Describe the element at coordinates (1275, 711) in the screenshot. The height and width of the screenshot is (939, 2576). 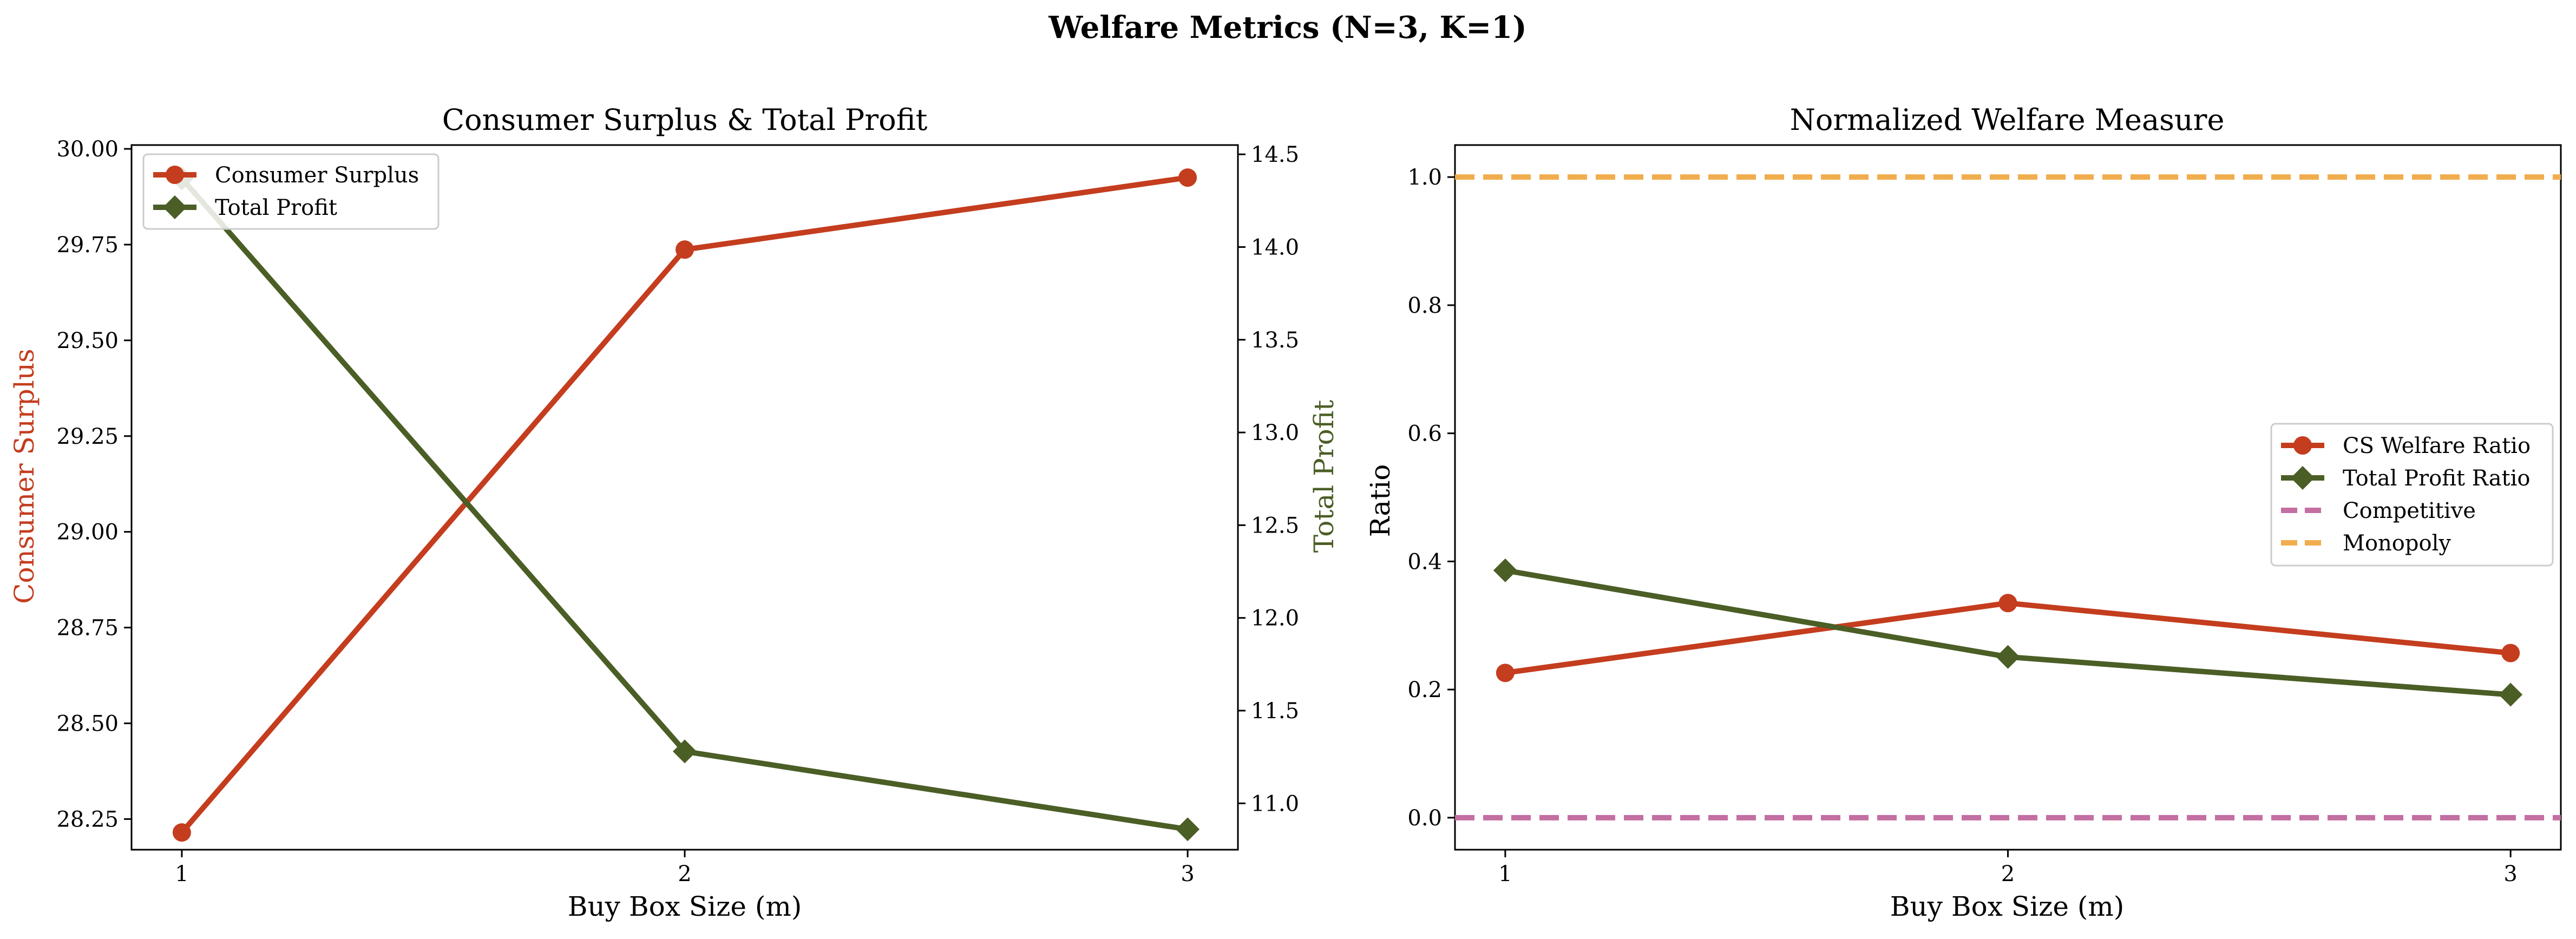
I see `right-y-tick-label: 11.5` at that location.